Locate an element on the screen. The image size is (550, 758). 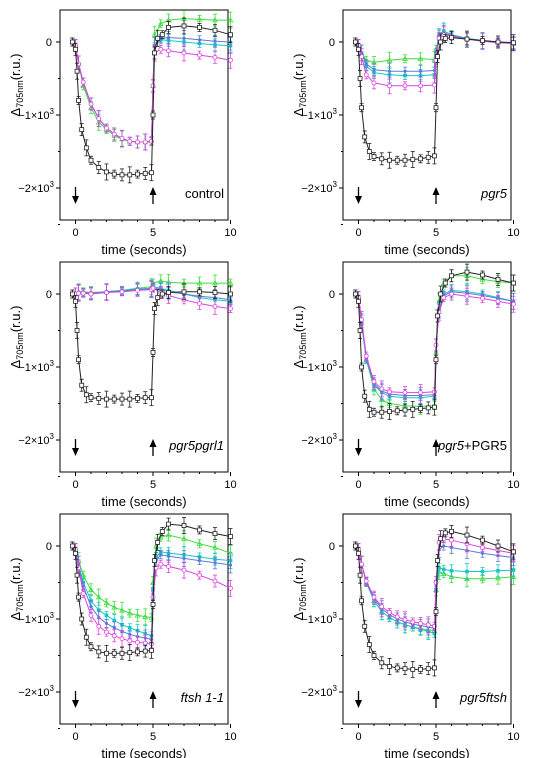
y-tick-label: −2×10³ is located at coordinates (36, 439).